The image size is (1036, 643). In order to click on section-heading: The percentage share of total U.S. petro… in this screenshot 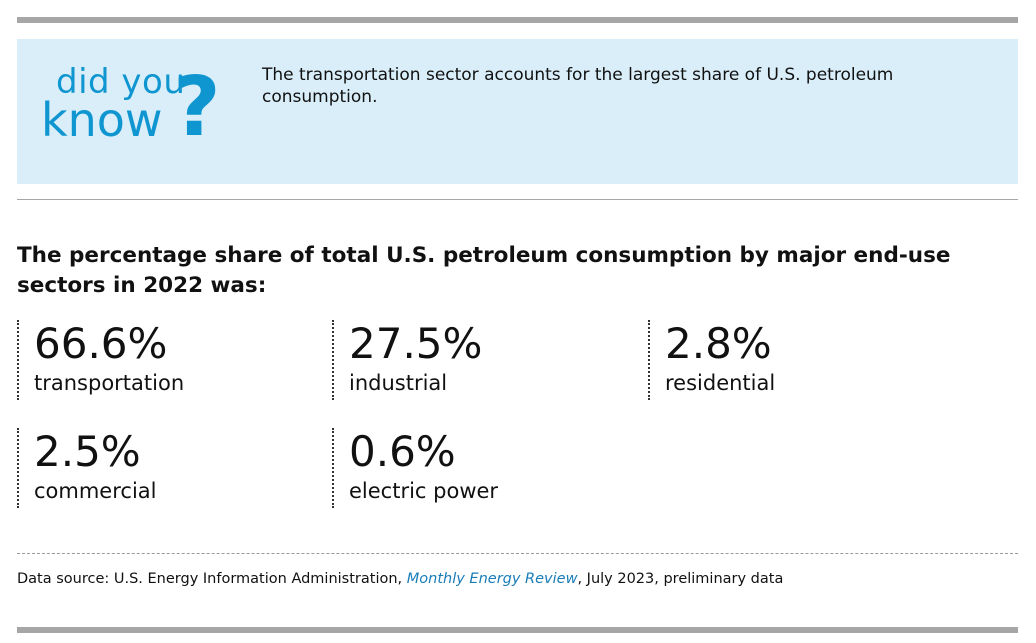, I will do `click(484, 270)`.